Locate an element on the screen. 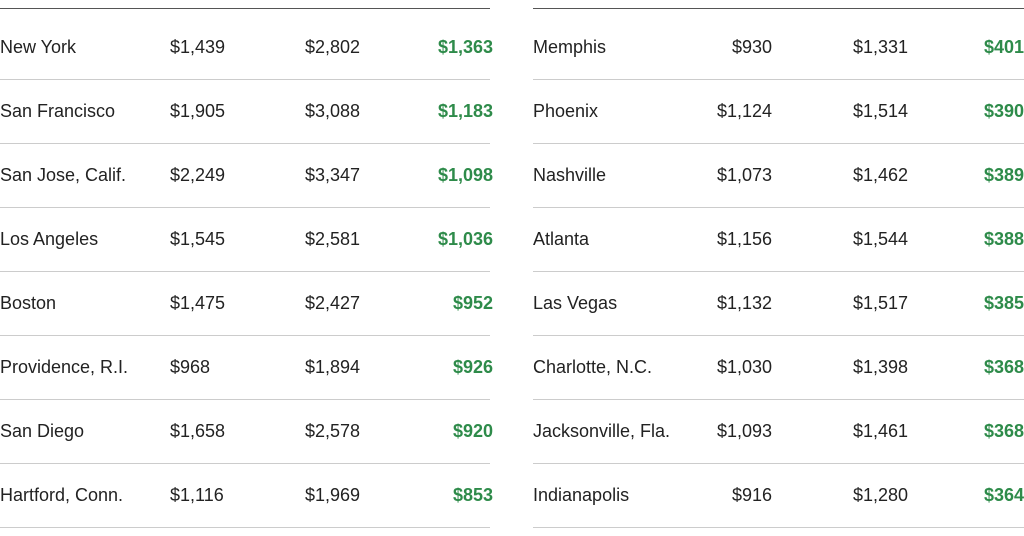 The image size is (1024, 536). value-cell-a: $1,132 is located at coordinates (744, 303).